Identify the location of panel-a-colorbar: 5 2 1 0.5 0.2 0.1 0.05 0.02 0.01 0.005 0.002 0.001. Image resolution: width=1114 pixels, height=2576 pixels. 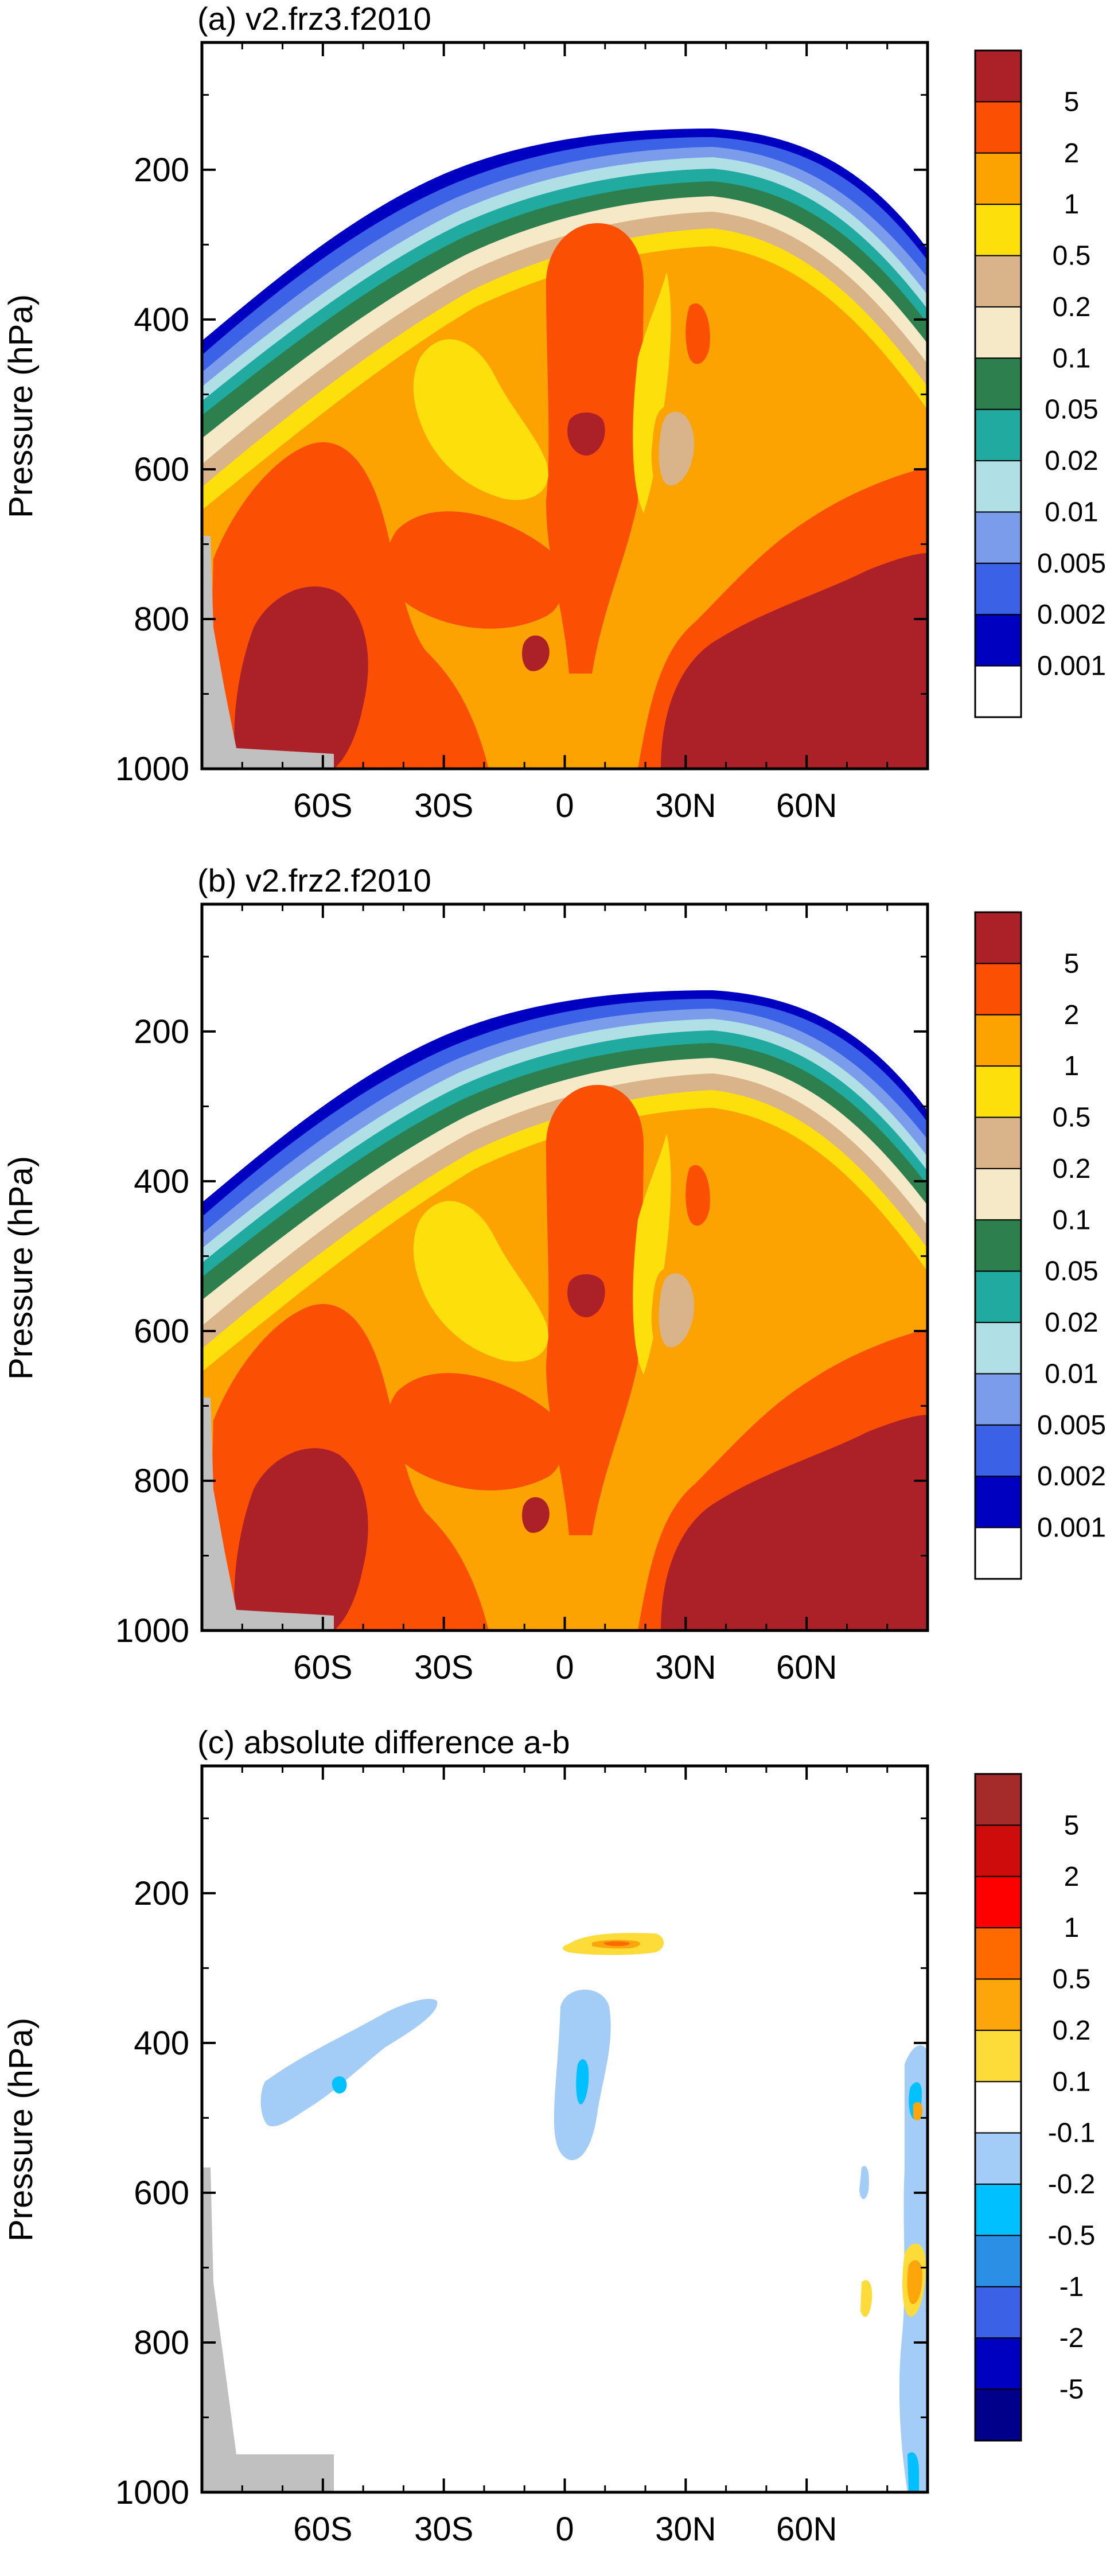
(1040, 384).